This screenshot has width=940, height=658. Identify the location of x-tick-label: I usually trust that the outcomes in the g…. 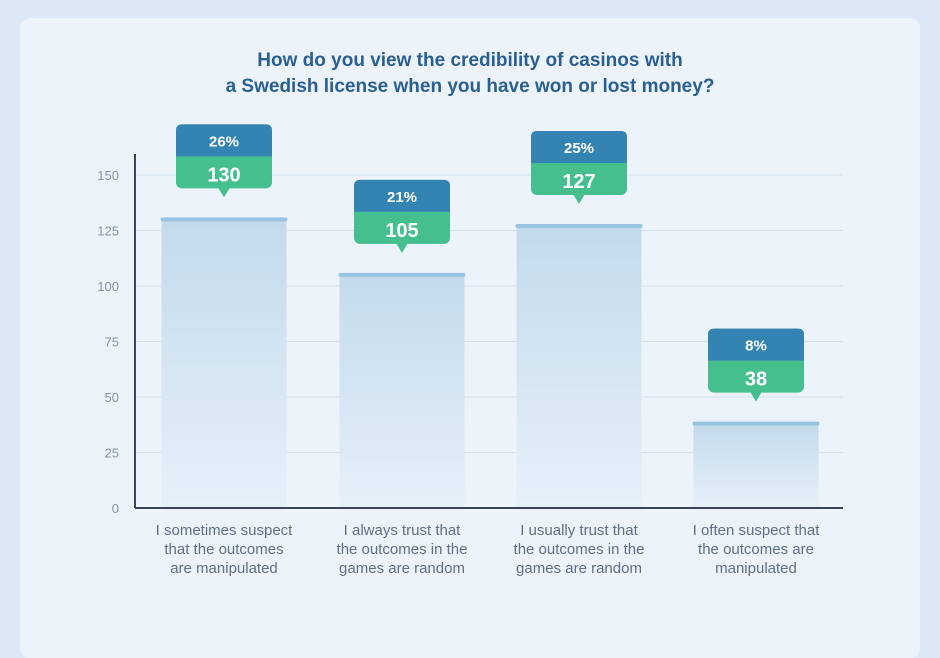
(579, 549).